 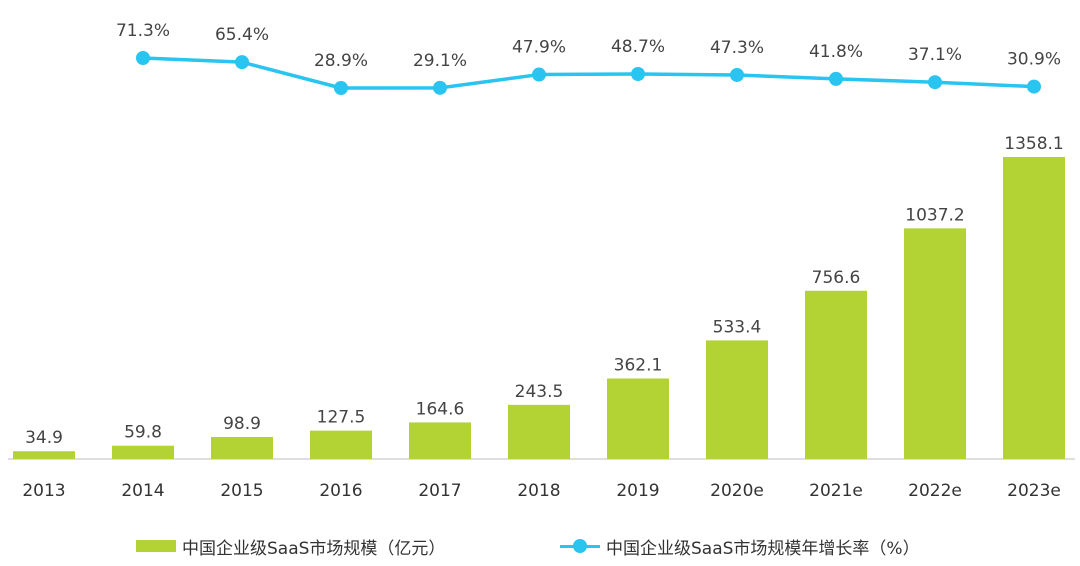 What do you see at coordinates (143, 58) in the screenshot?
I see `growth-point-2014` at bounding box center [143, 58].